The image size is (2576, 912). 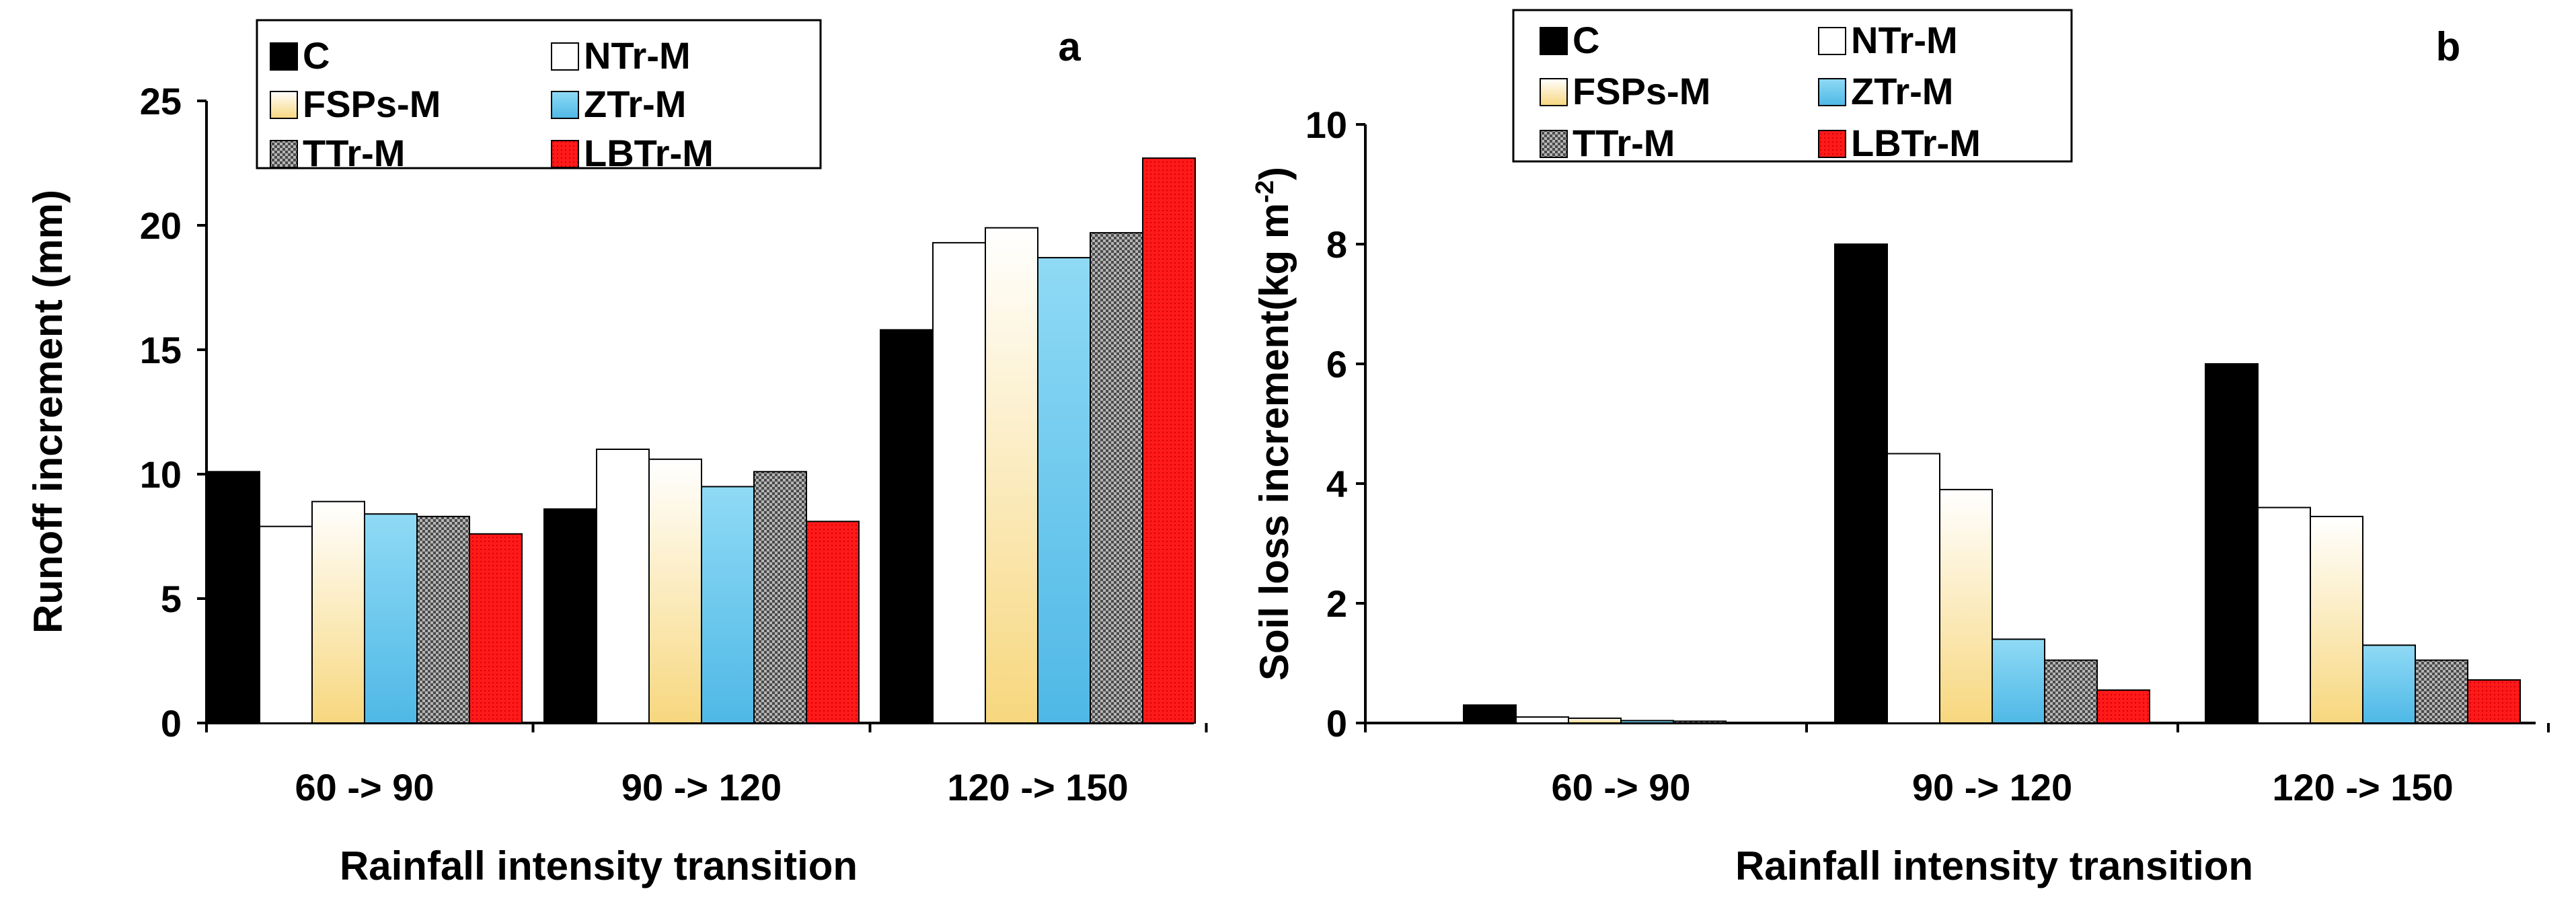 I want to click on y-tick-label: 6, so click(x=1336, y=364).